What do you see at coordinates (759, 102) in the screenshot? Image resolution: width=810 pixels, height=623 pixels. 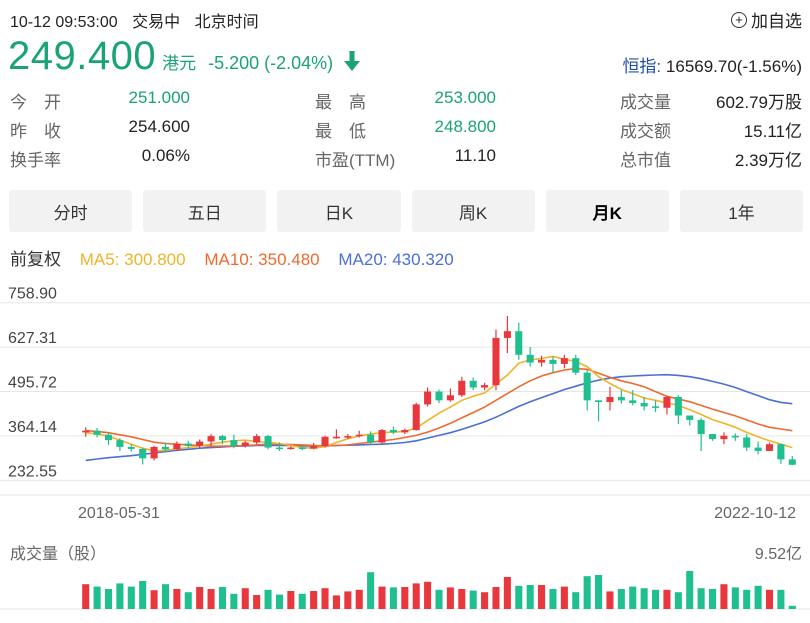 I see `stat-value: 602.79万股` at bounding box center [759, 102].